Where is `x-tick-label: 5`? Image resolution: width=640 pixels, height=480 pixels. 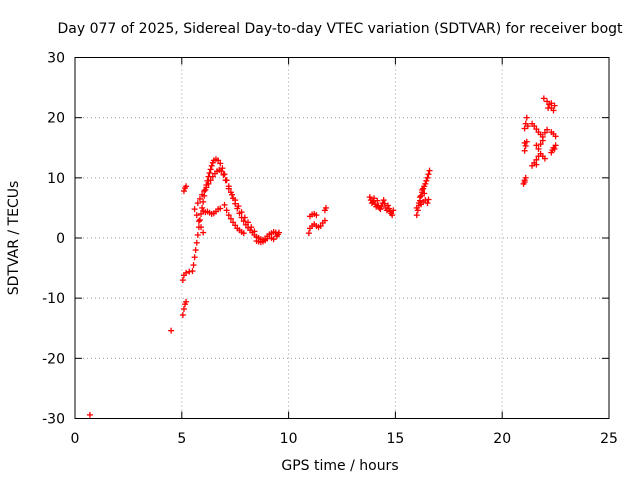 x-tick-label: 5 is located at coordinates (181, 439).